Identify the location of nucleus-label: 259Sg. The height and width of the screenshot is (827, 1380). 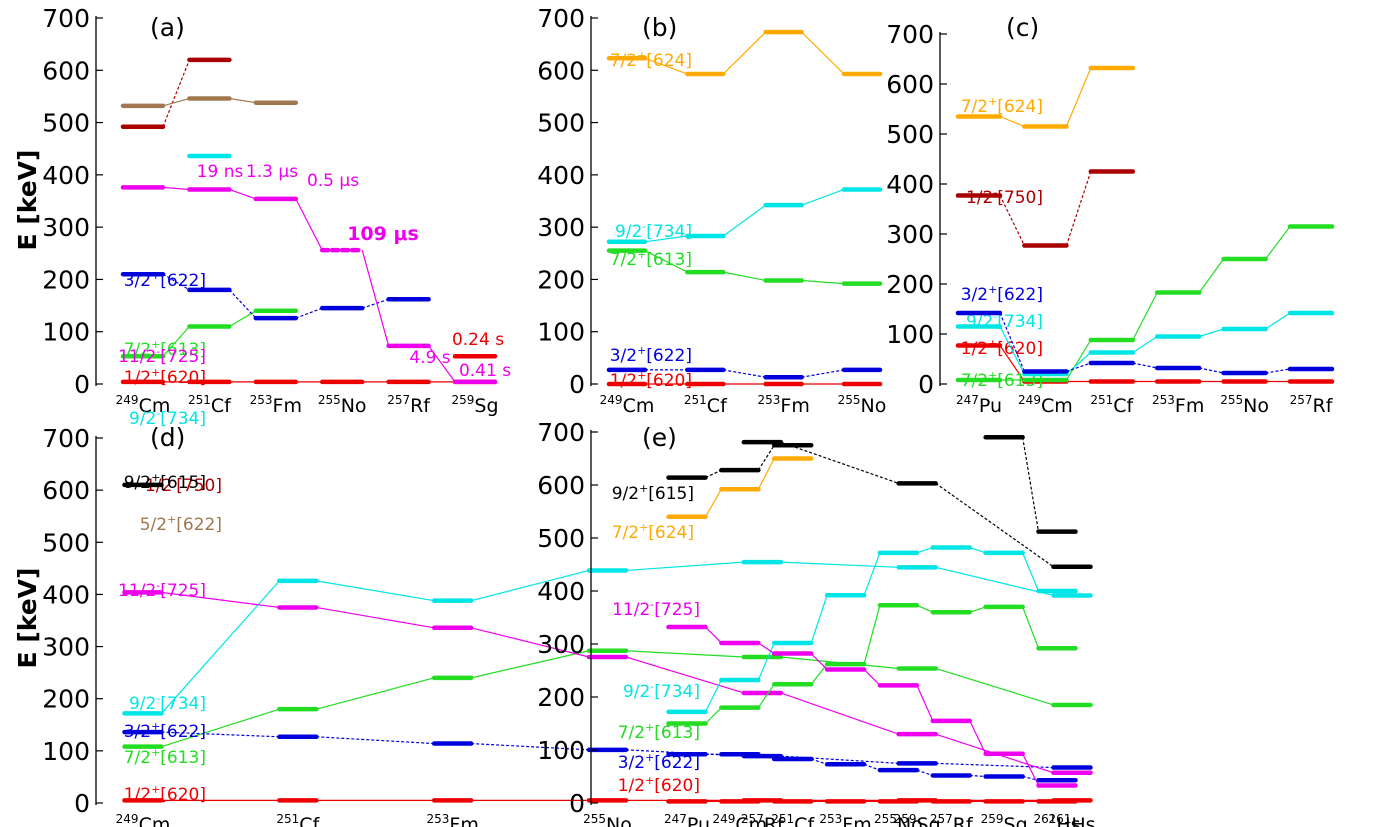
(1004, 819).